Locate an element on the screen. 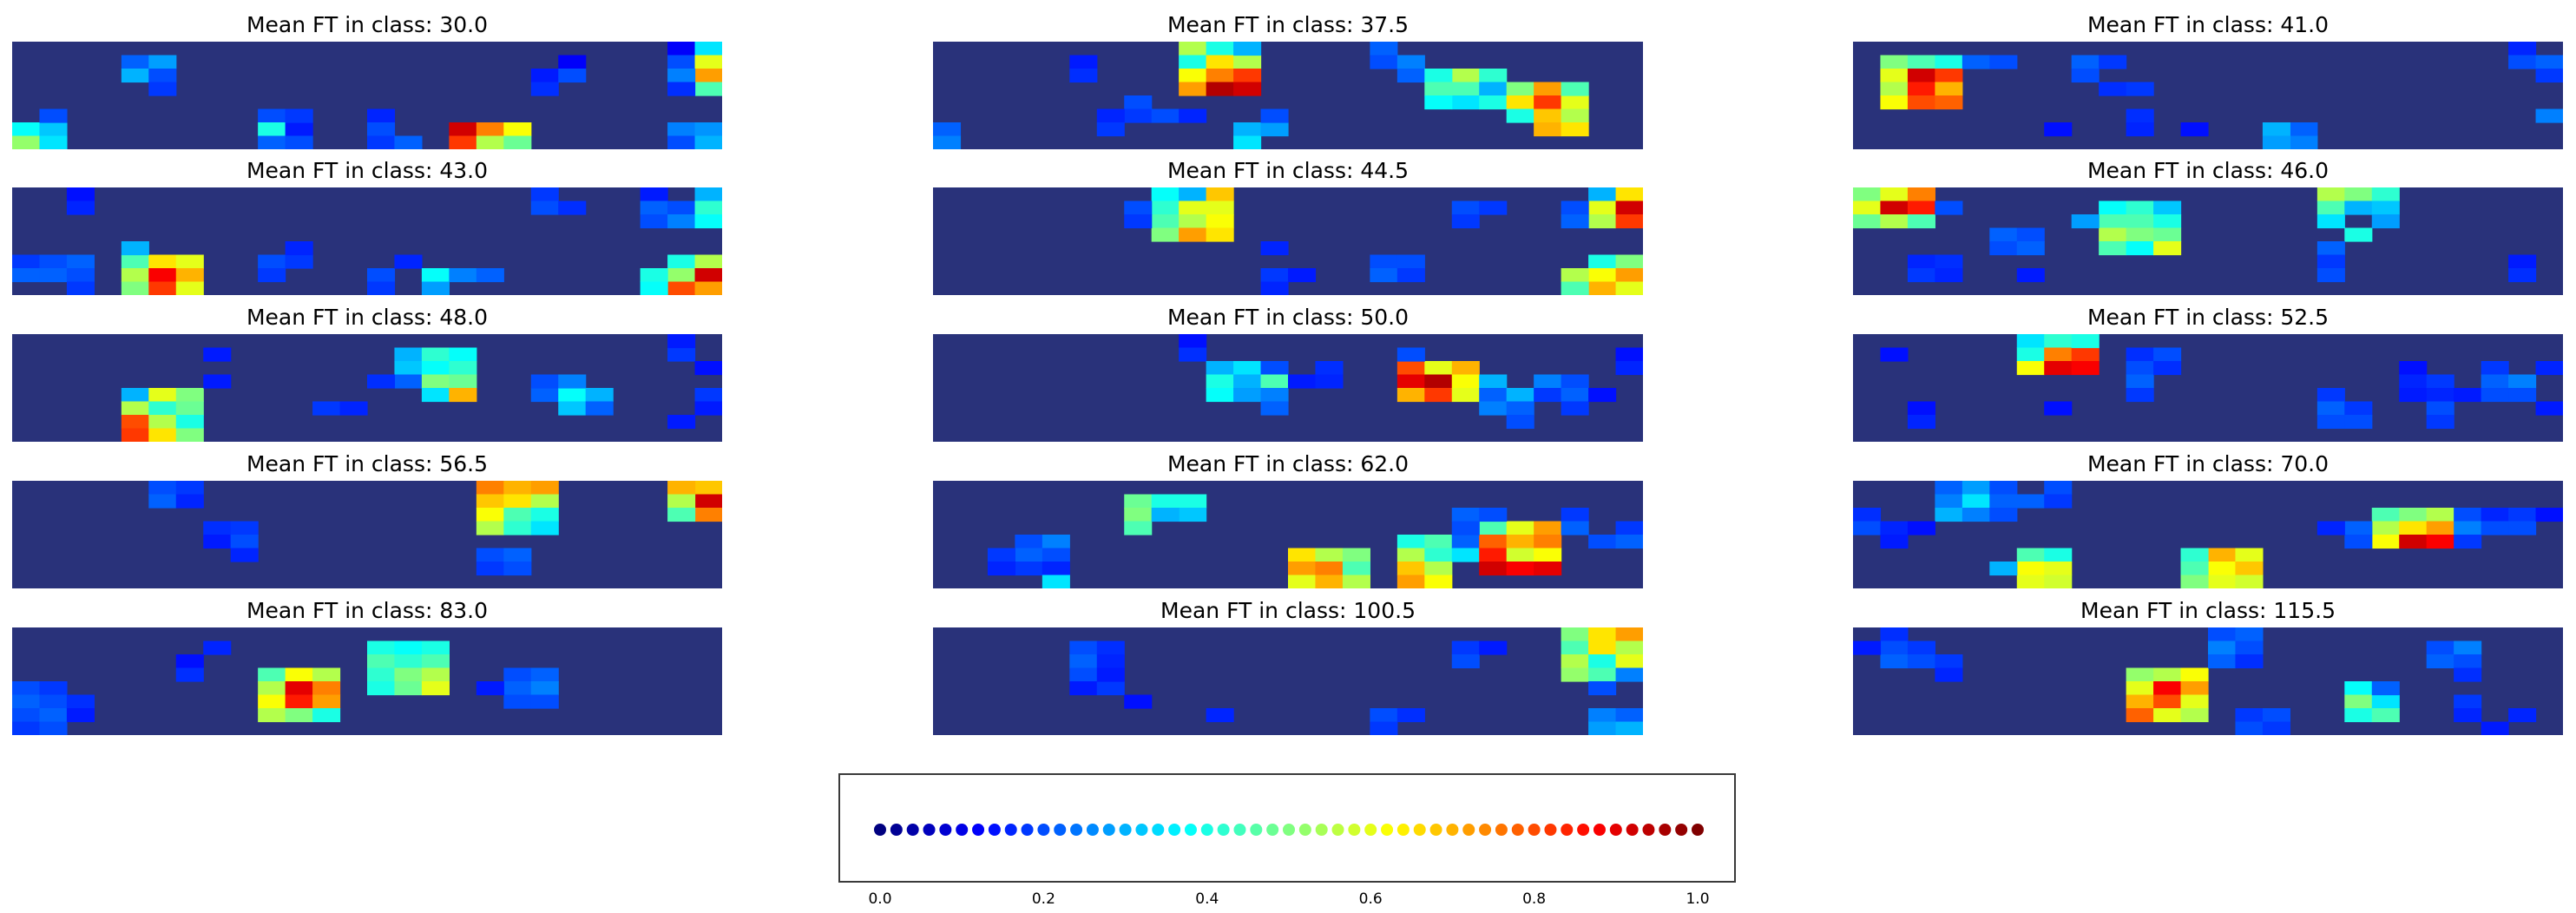  colorbar-tick-label: 0.4 is located at coordinates (1207, 899).